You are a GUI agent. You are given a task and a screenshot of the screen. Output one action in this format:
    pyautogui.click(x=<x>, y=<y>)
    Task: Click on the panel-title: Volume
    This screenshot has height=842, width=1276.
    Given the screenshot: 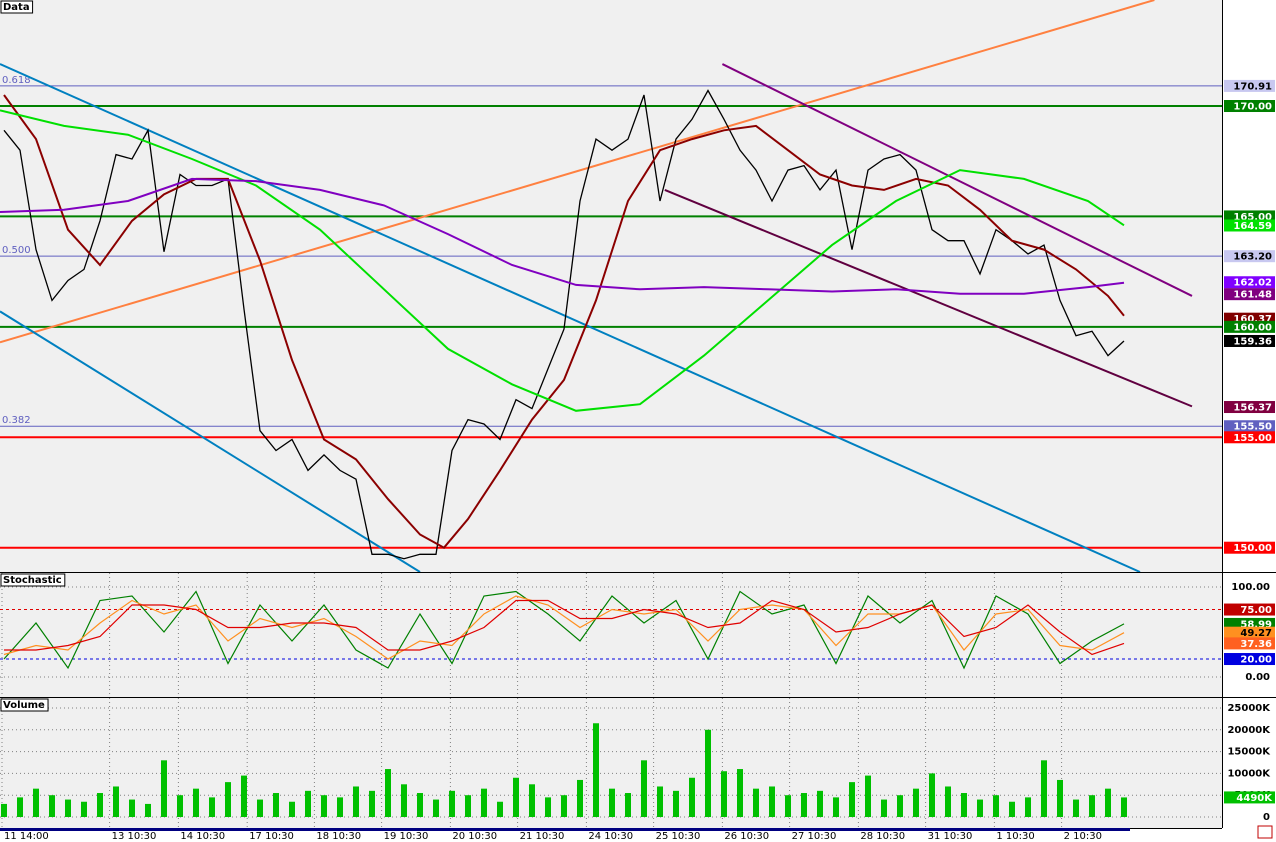 What is the action you would take?
    pyautogui.click(x=24, y=705)
    